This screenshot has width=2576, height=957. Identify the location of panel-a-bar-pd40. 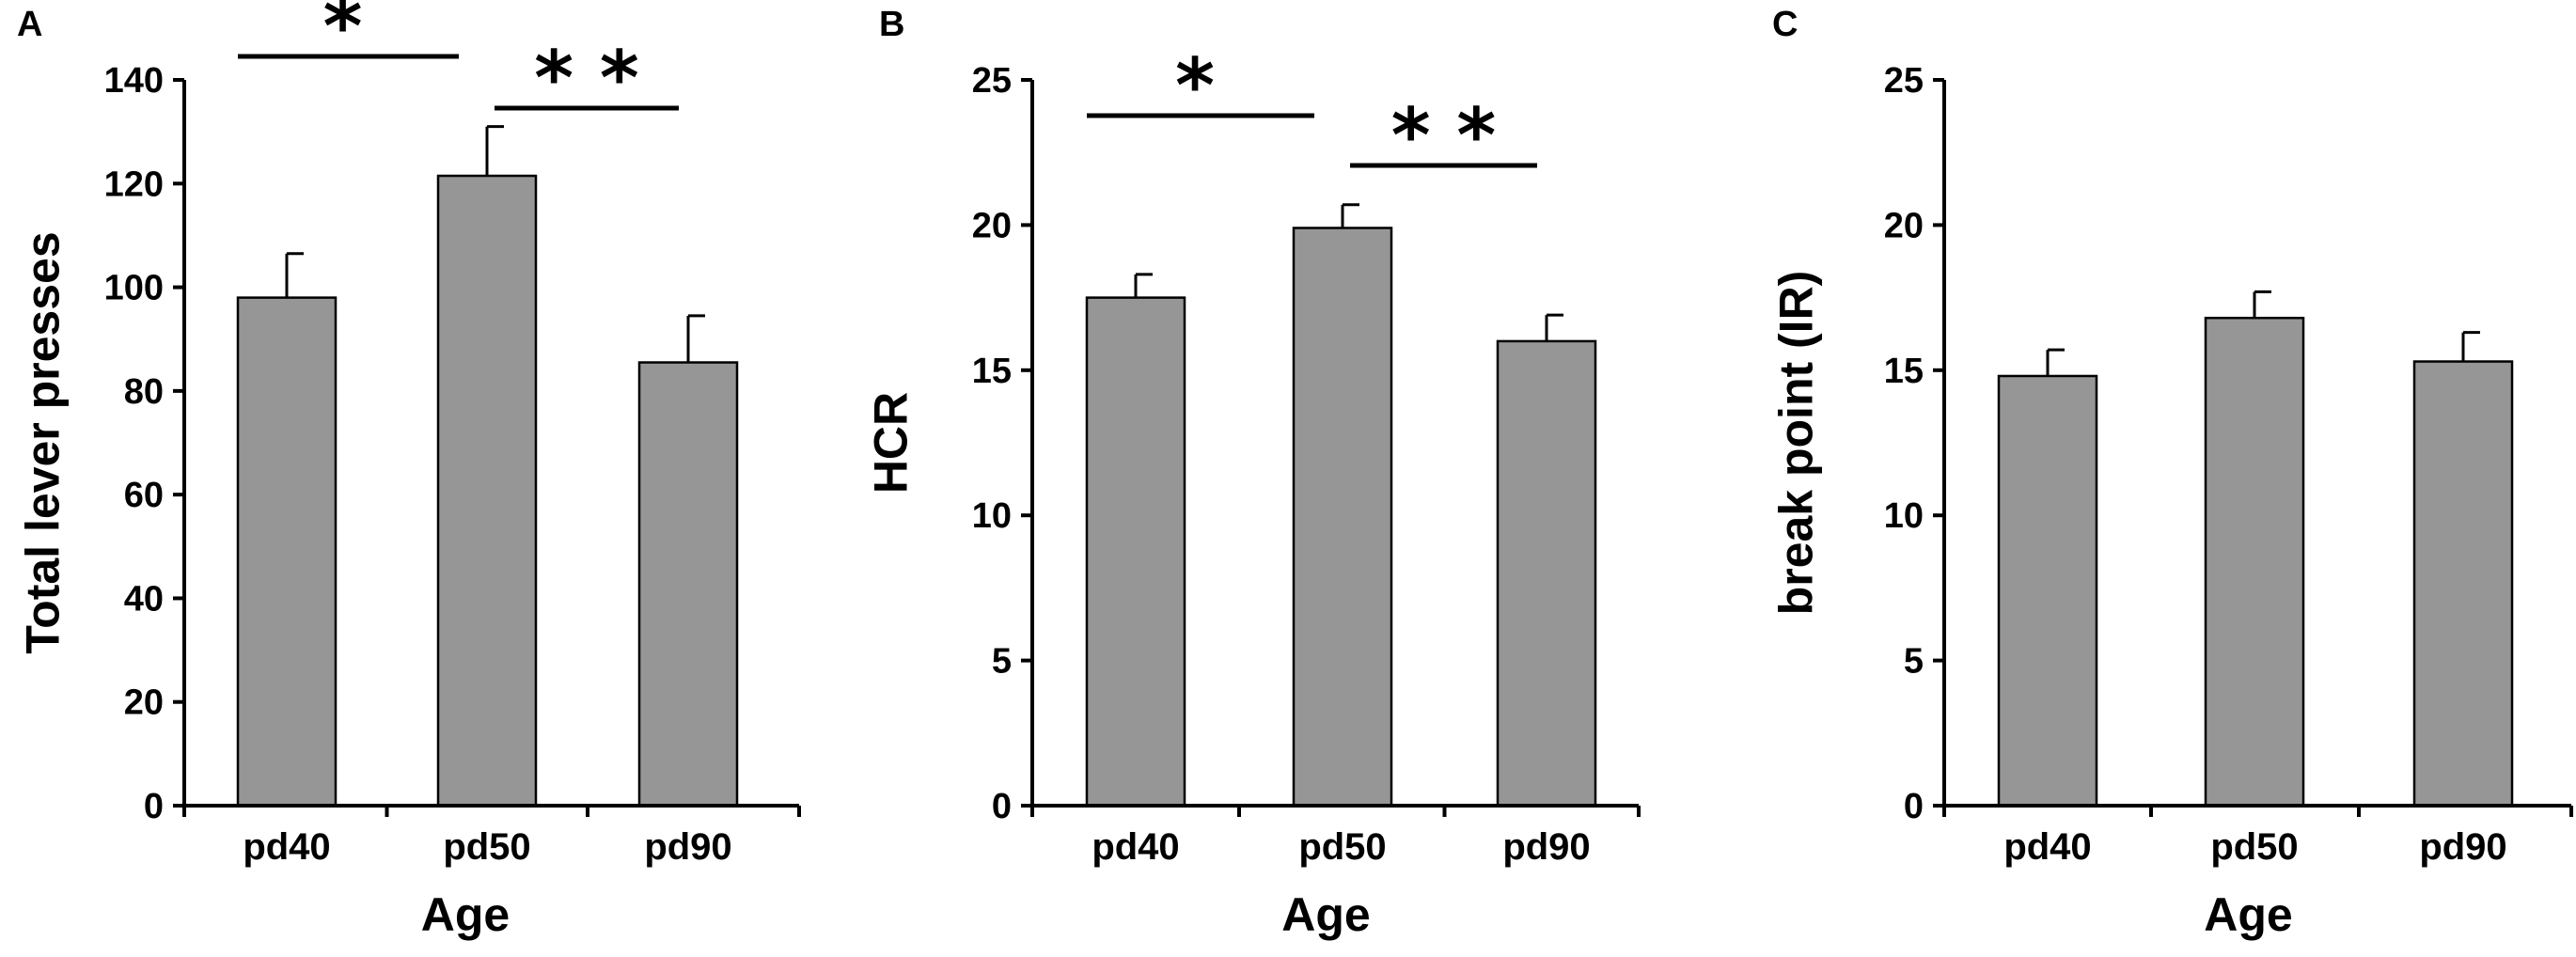
(287, 552).